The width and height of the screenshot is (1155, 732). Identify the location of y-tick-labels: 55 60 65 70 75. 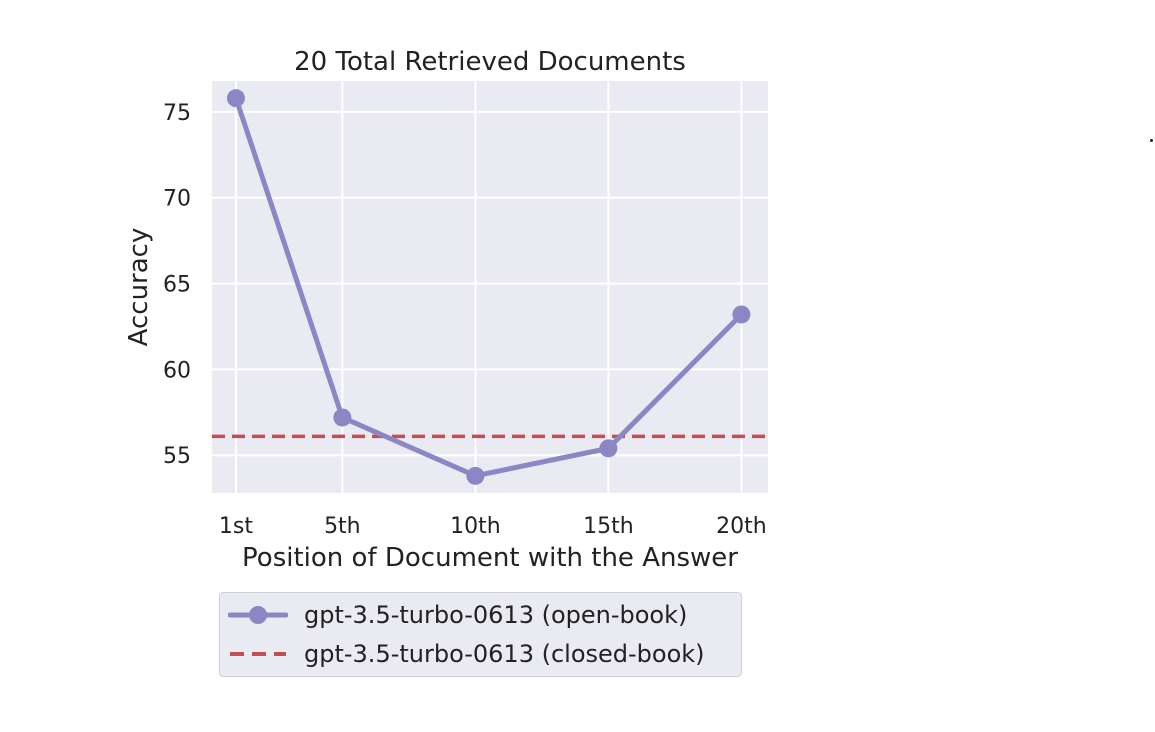
(177, 285).